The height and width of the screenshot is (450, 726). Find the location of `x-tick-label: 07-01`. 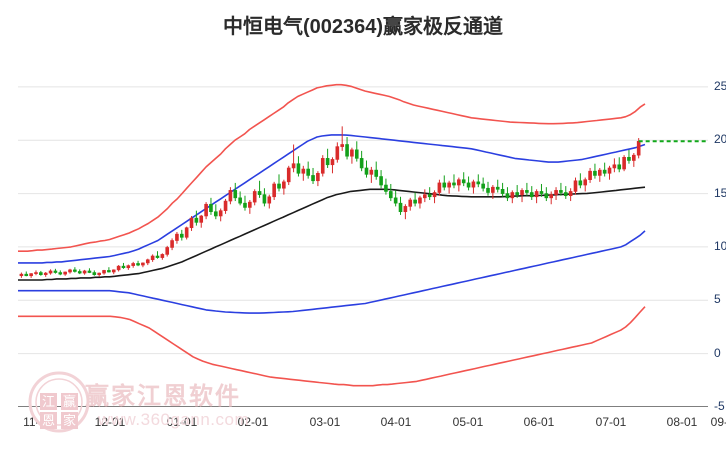

x-tick-label: 07-01 is located at coordinates (611, 422).